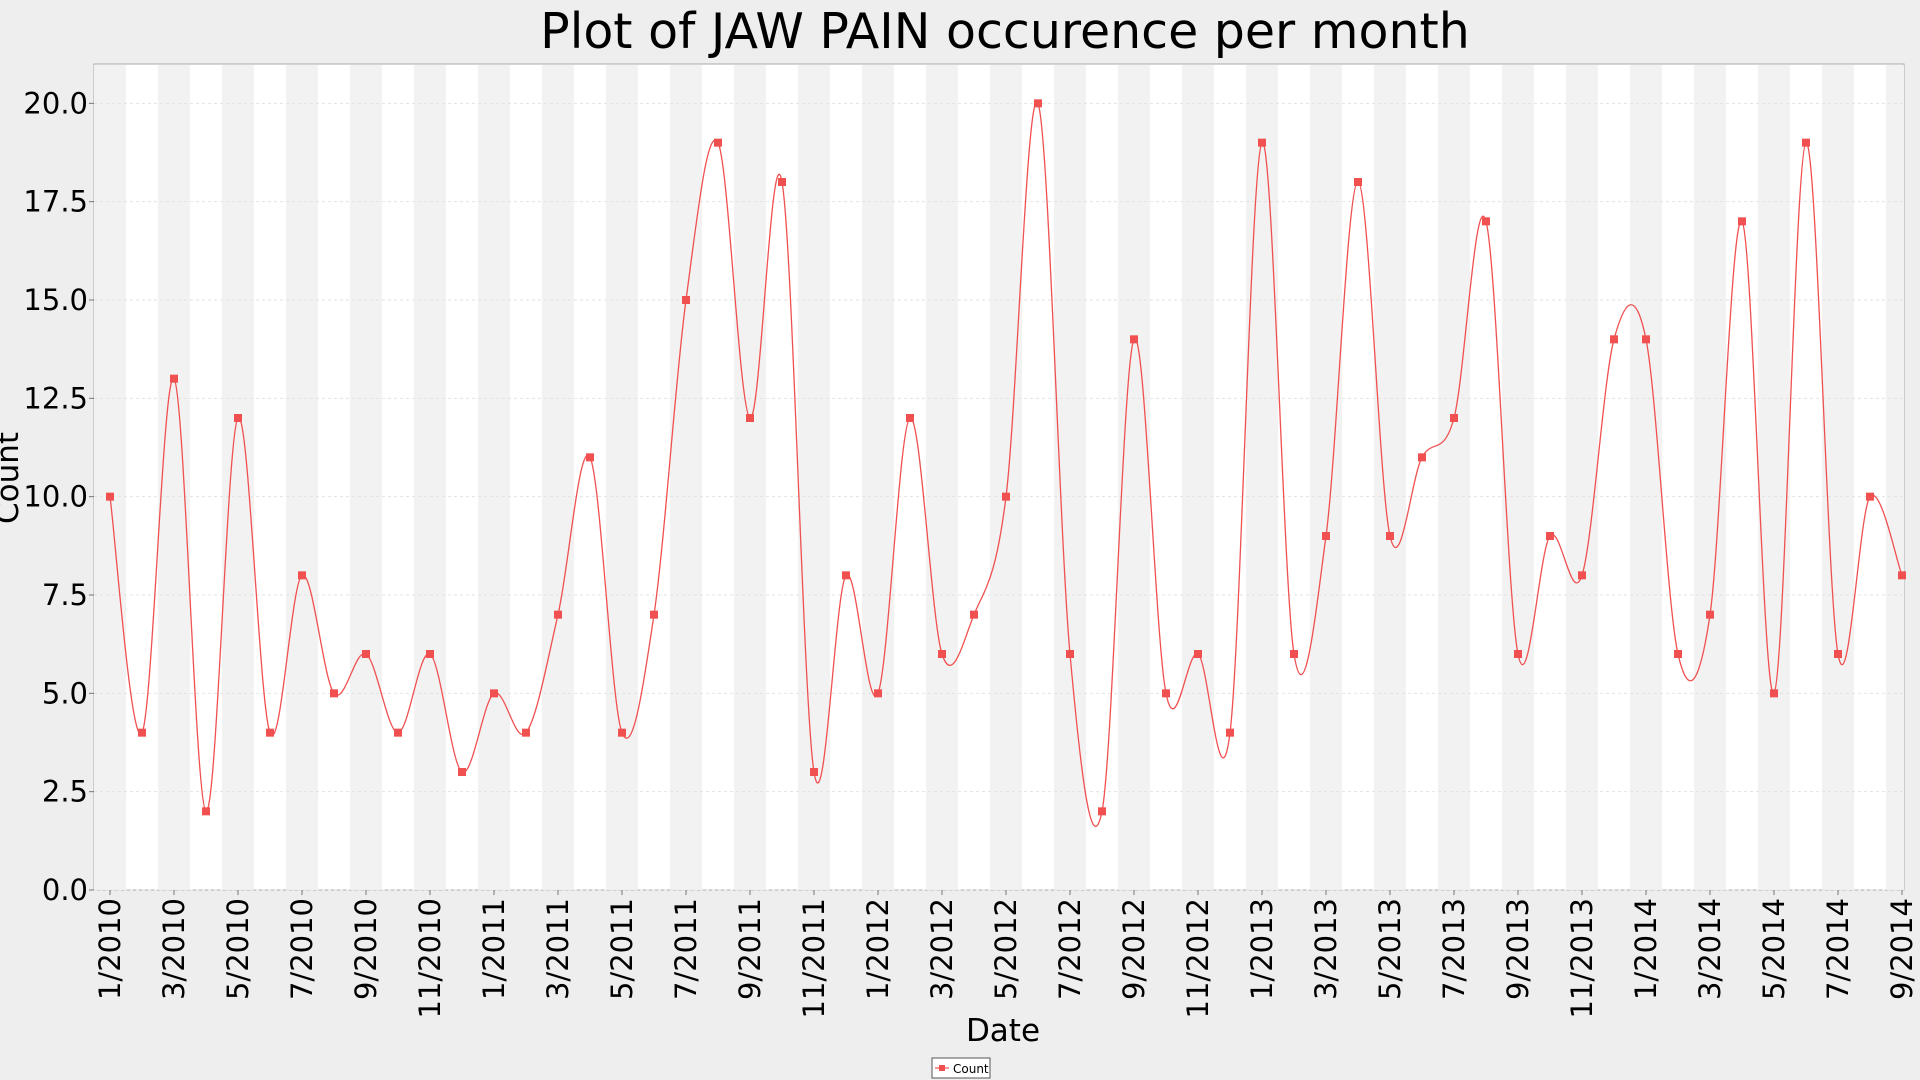 The image size is (1920, 1080). I want to click on legend: Count, so click(961, 1068).